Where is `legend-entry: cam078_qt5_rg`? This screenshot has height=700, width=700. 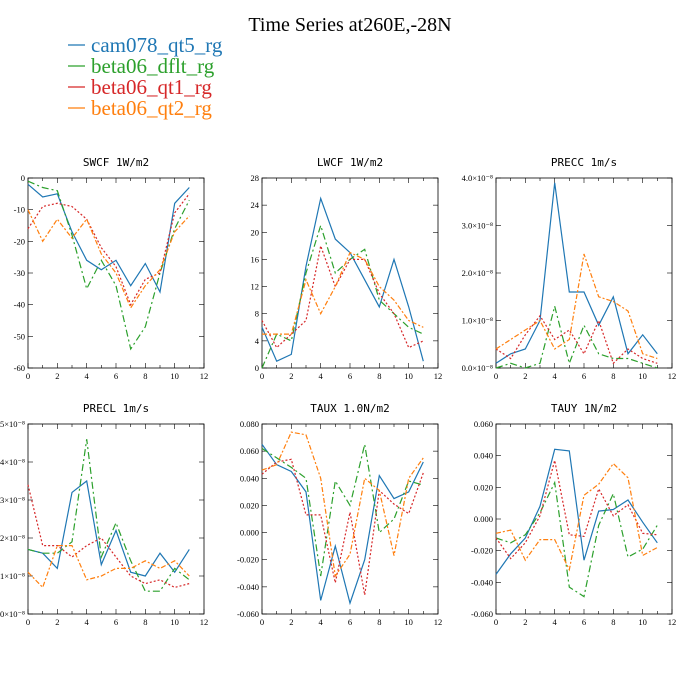 legend-entry: cam078_qt5_rg is located at coordinates (157, 45).